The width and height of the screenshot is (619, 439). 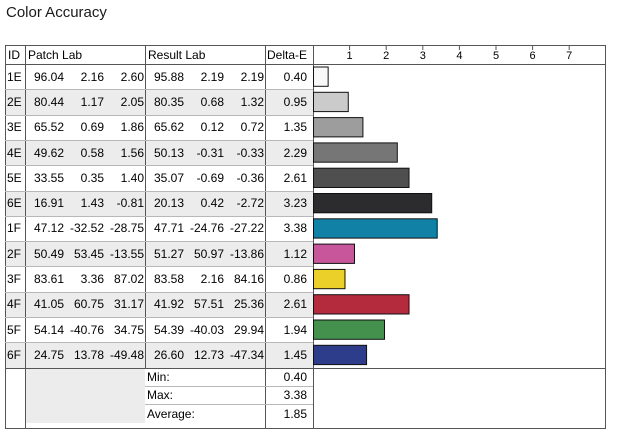 What do you see at coordinates (132, 76) in the screenshot?
I see `patch-b: 2.60` at bounding box center [132, 76].